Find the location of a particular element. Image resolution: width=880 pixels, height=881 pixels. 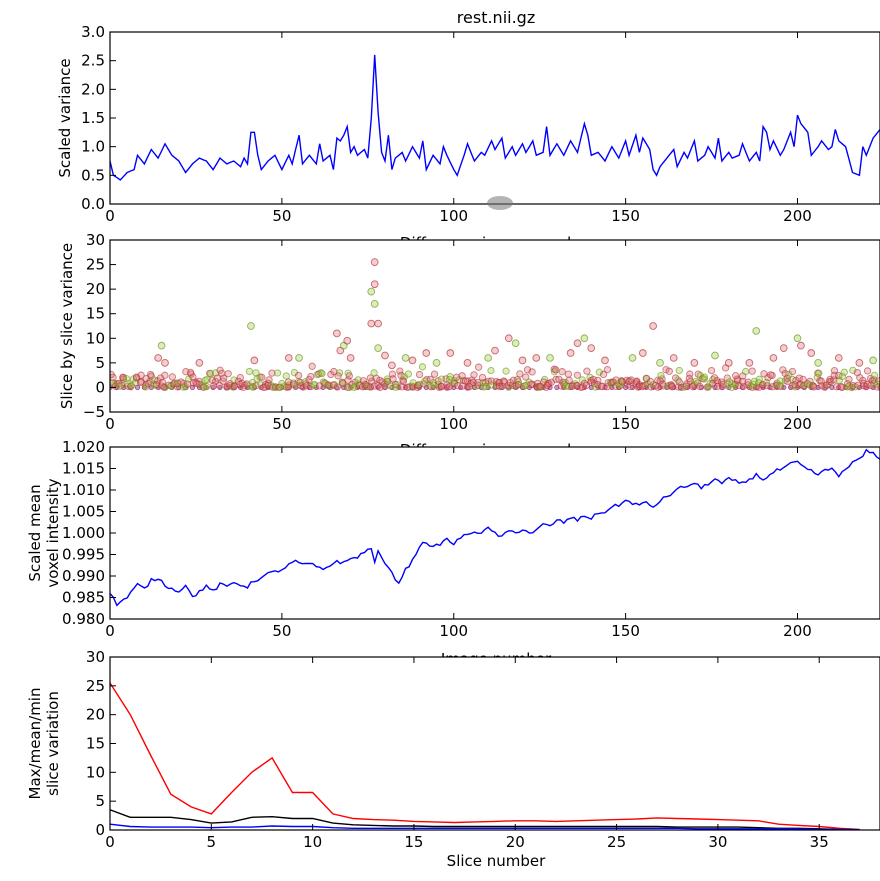

x-tick-label: 10 is located at coordinates (312, 842).